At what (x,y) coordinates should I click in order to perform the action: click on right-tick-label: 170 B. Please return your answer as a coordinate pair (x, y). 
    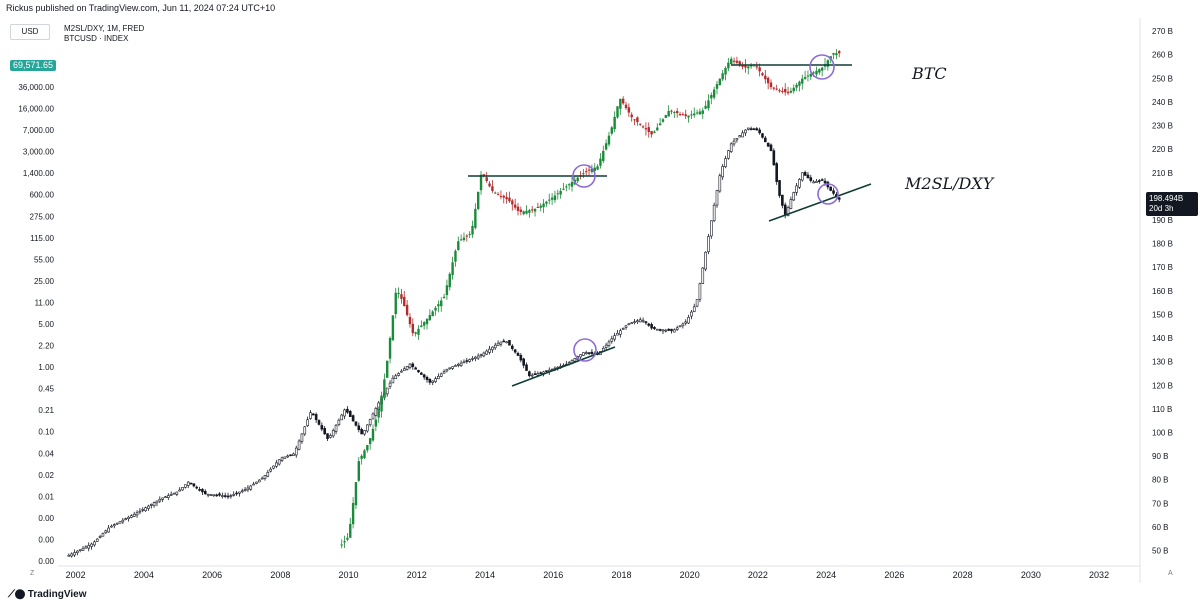
    Looking at the image, I should click on (1162, 267).